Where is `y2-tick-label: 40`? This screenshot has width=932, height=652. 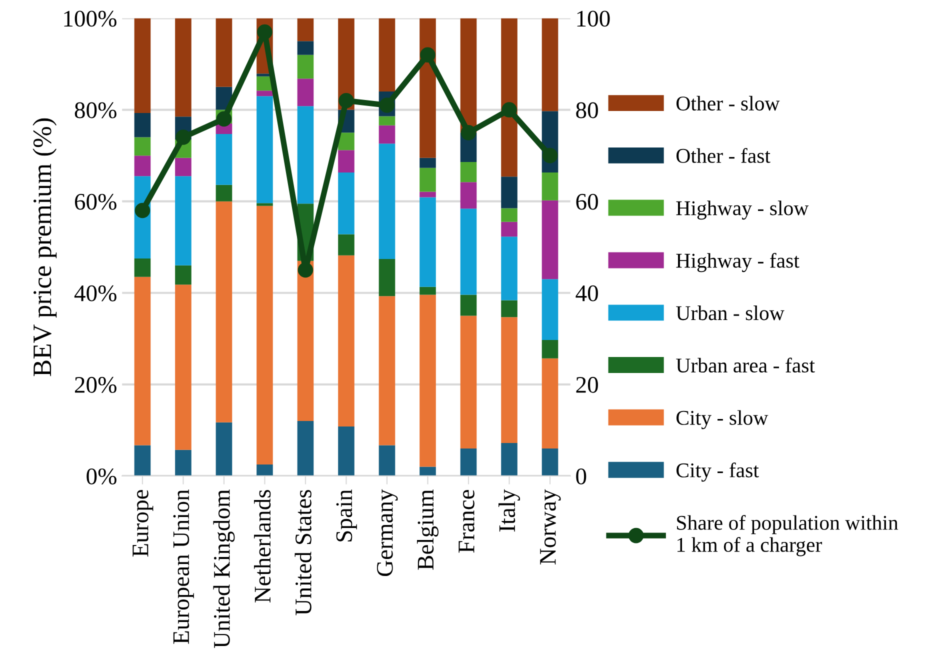 y2-tick-label: 40 is located at coordinates (587, 293).